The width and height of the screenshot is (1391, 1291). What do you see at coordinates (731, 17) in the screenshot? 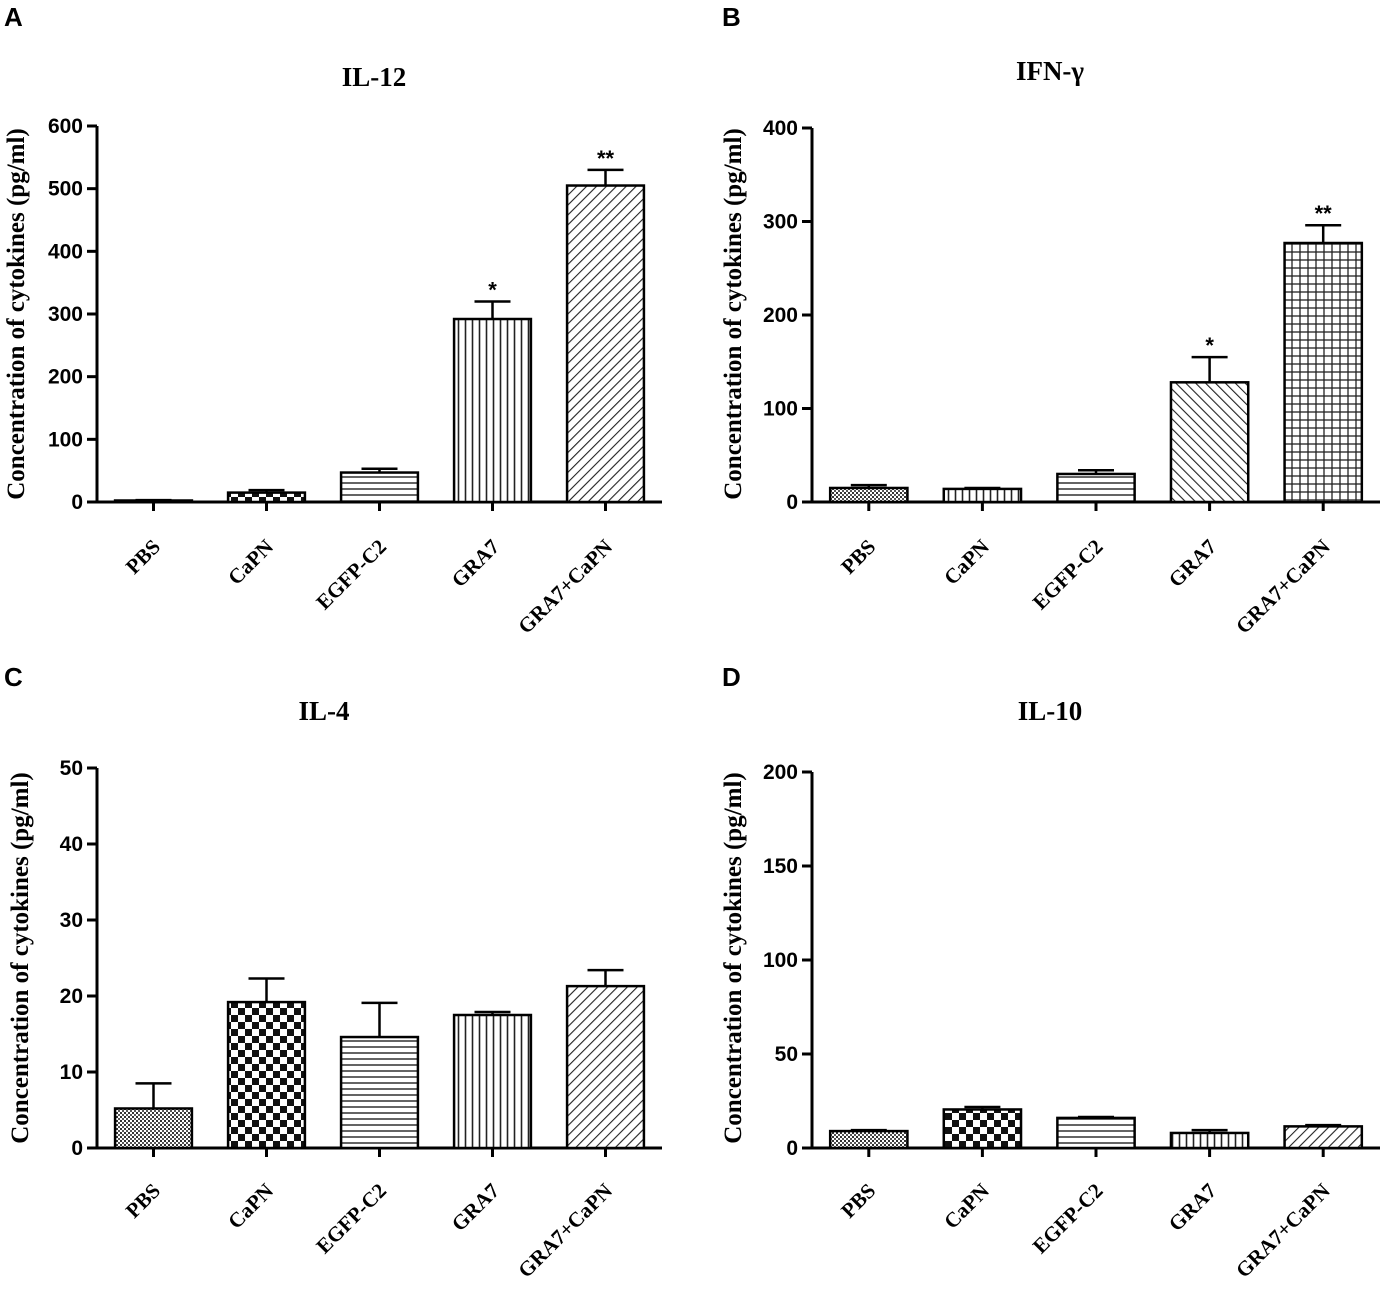
I see `panel-letter: B` at bounding box center [731, 17].